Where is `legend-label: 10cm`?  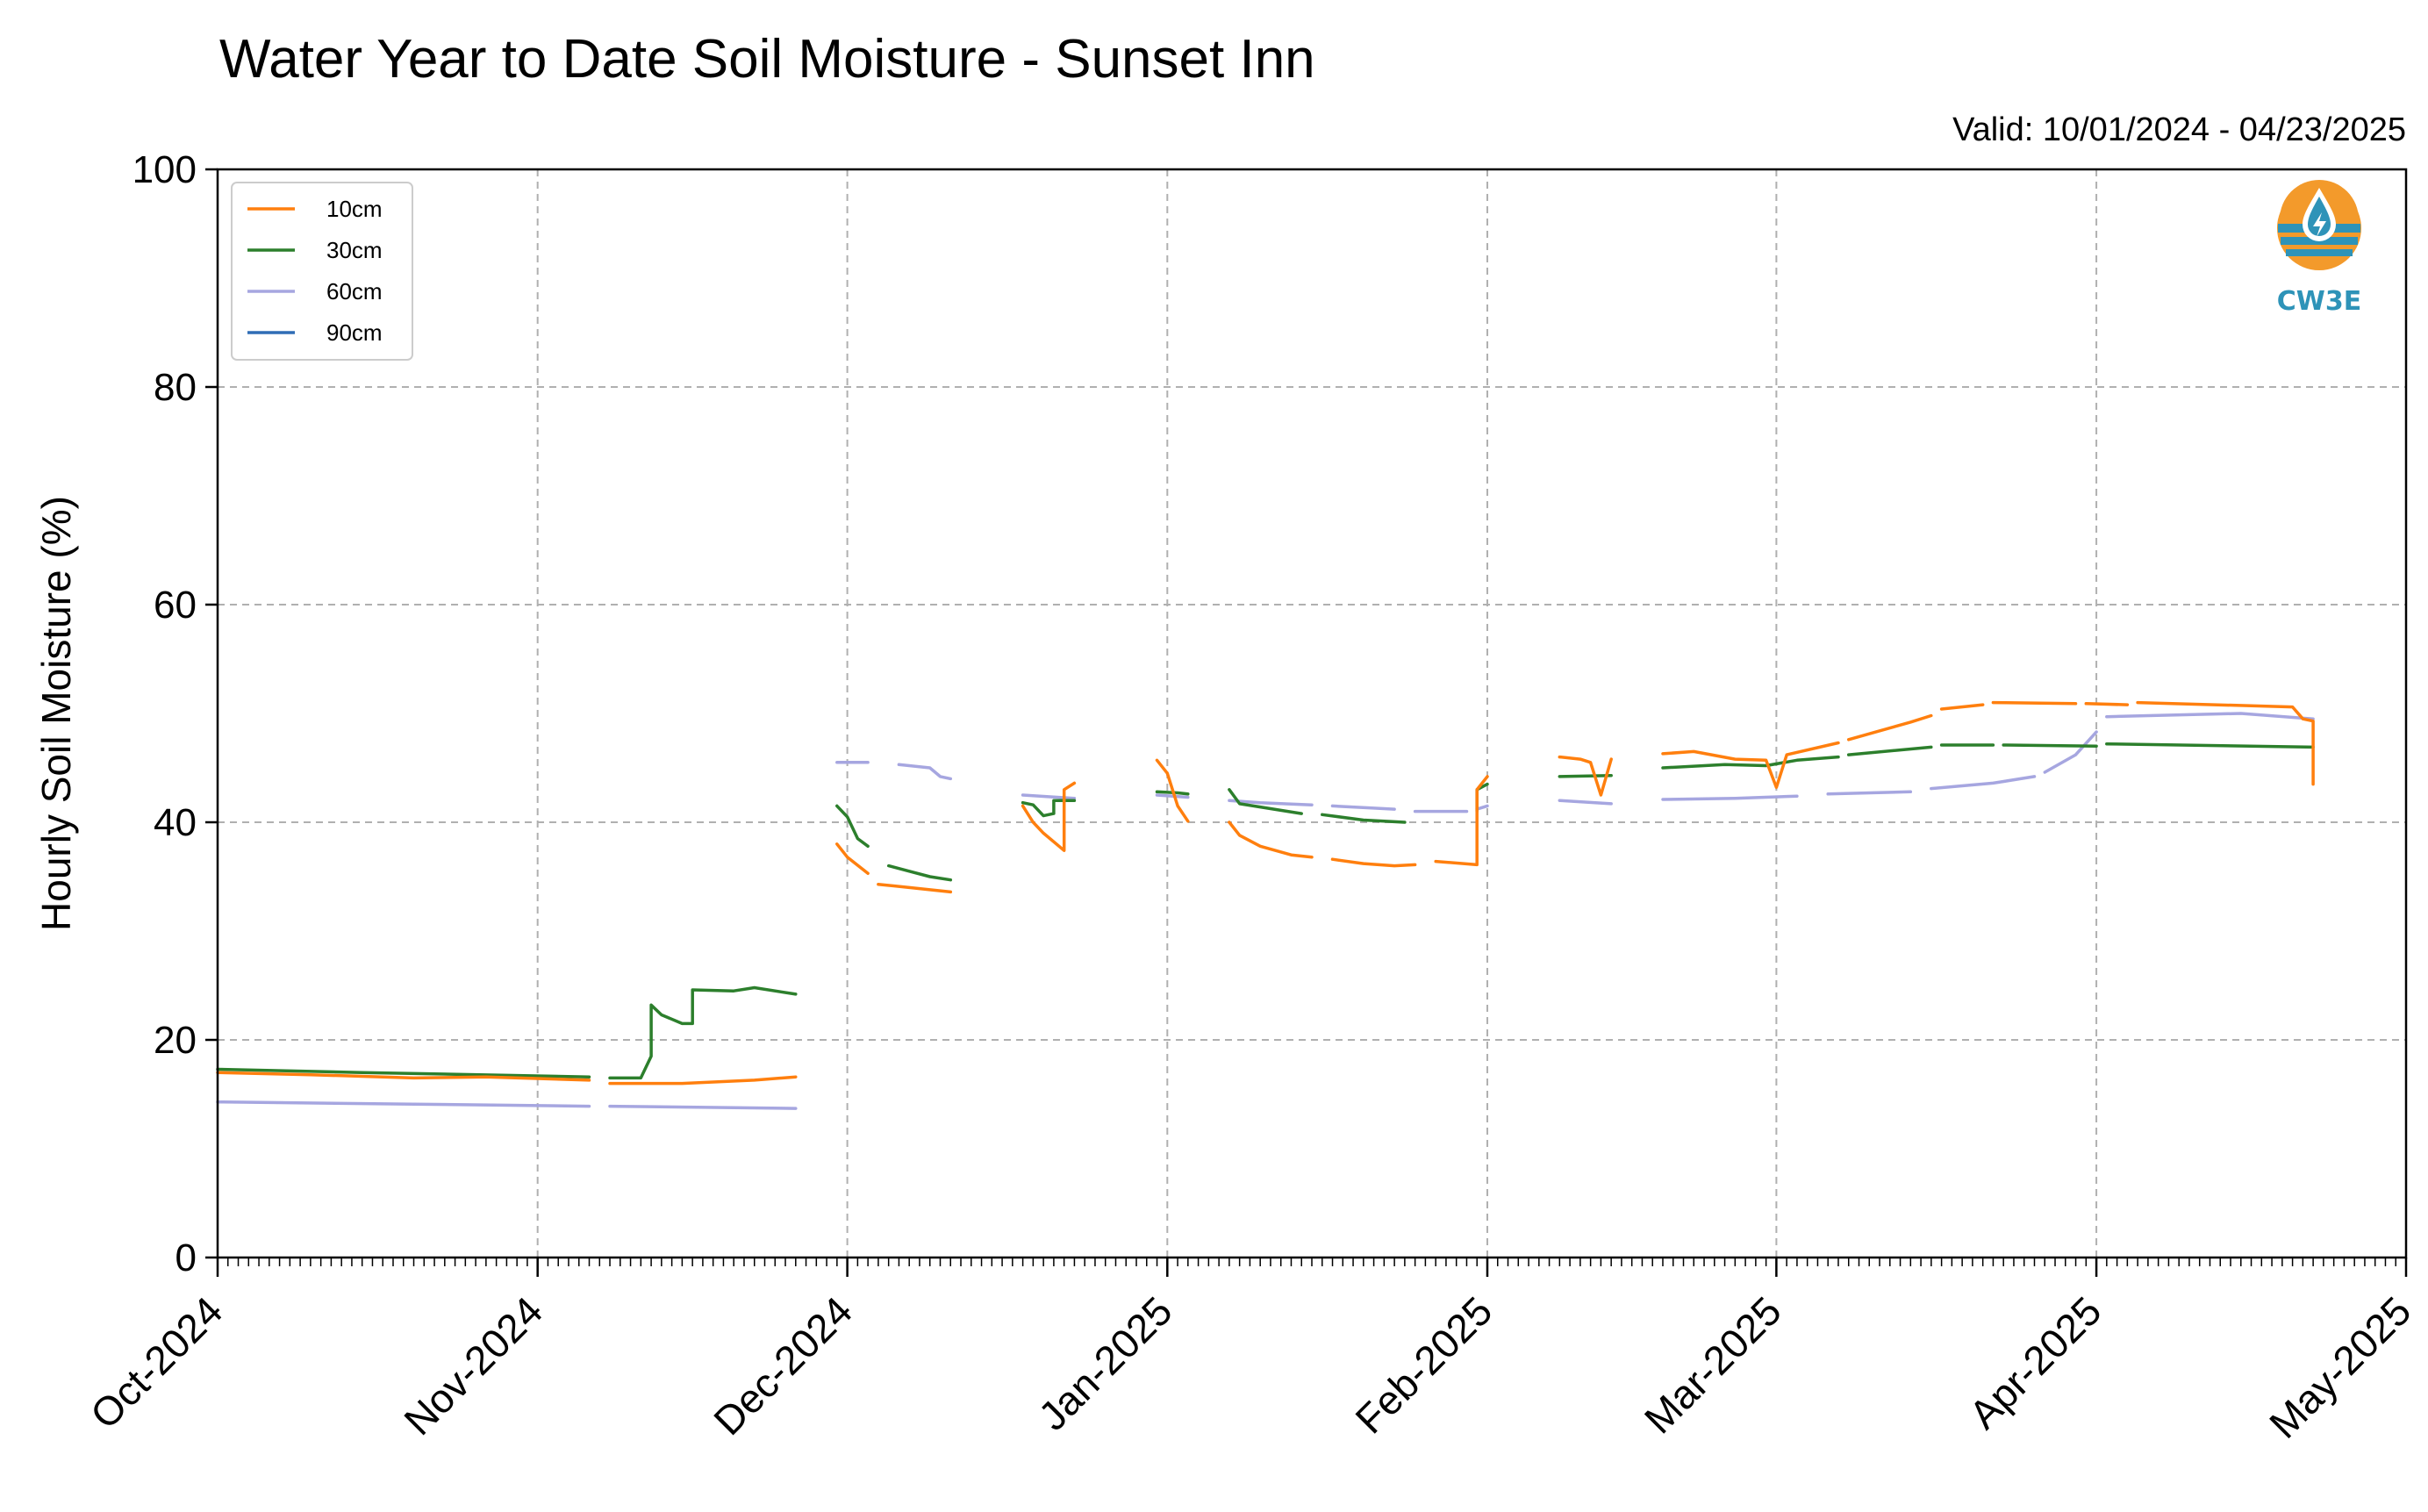 legend-label: 10cm is located at coordinates (354, 209).